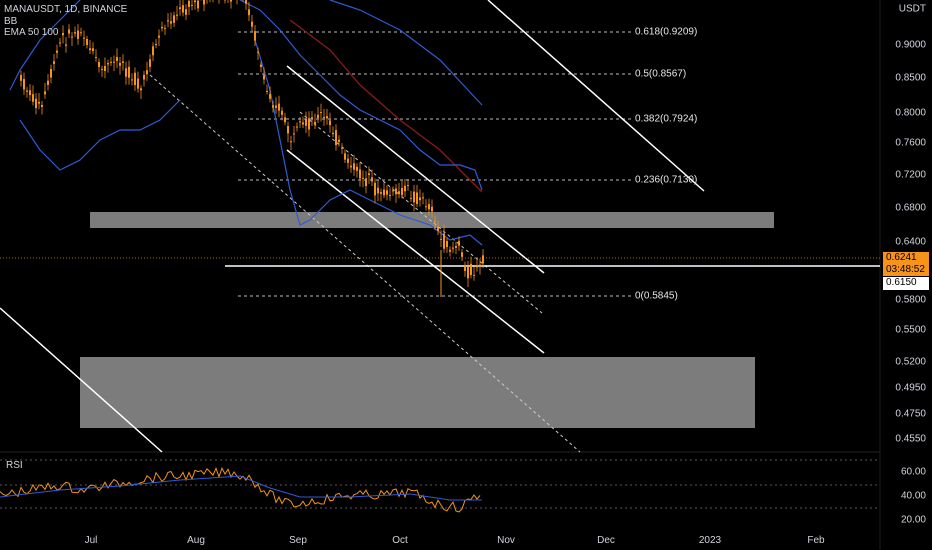  Describe the element at coordinates (196, 540) in the screenshot. I see `time-axis-label: Aug` at that location.